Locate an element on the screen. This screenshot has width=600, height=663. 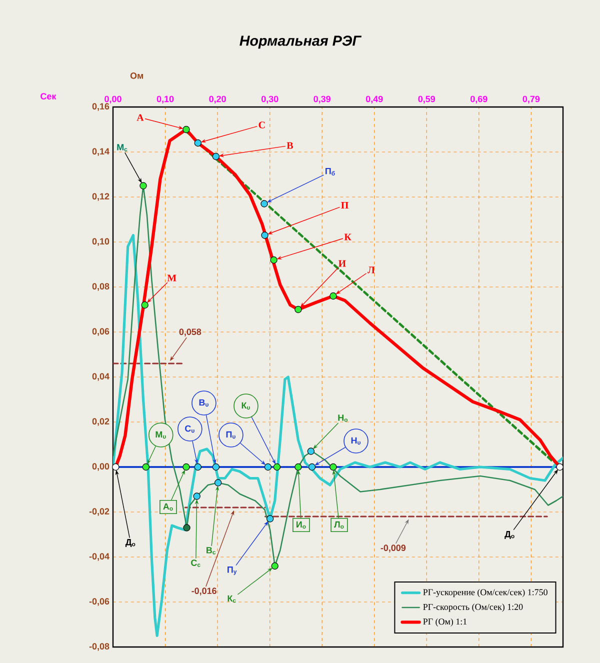
annotation: В$_{с}$ is located at coordinates (211, 550).